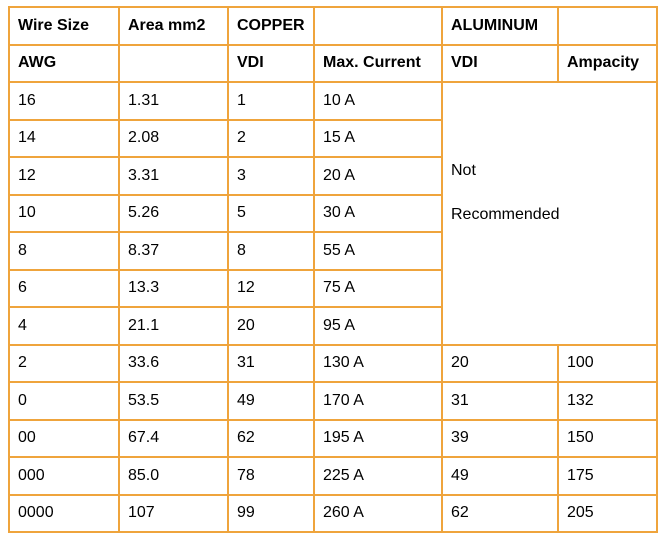 This screenshot has height=543, width=664. What do you see at coordinates (64, 363) in the screenshot?
I see `cell-awg: 2` at bounding box center [64, 363].